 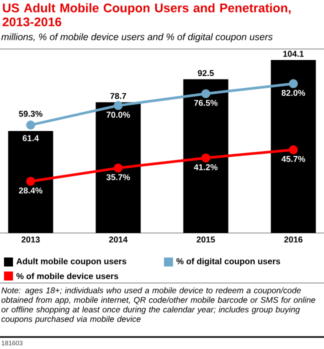 What do you see at coordinates (71, 262) in the screenshot?
I see `legend-label: Adult mobile coupon users` at bounding box center [71, 262].